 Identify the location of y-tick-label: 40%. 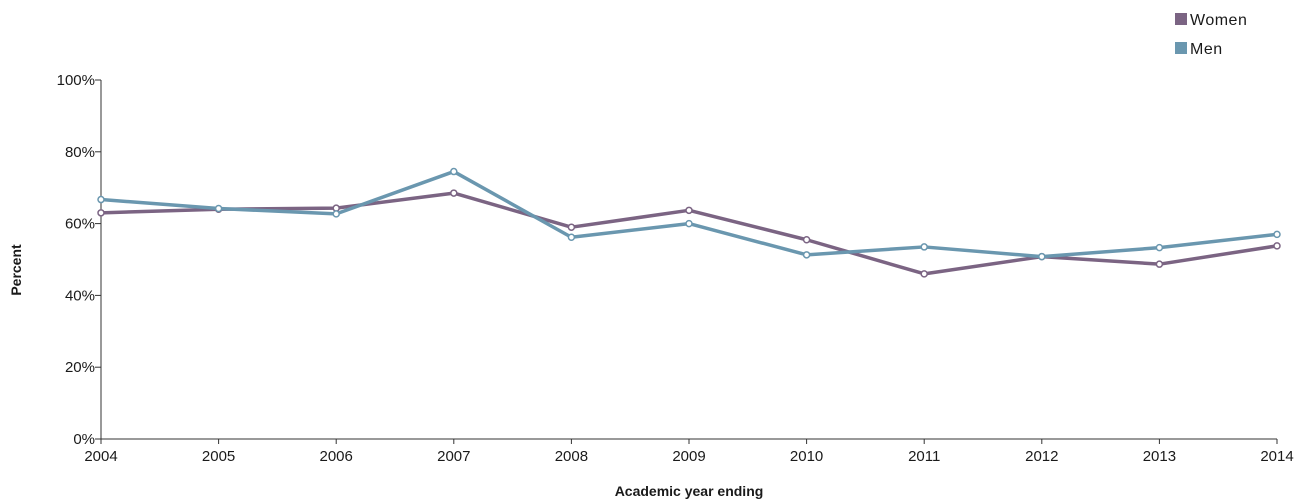
(80, 295).